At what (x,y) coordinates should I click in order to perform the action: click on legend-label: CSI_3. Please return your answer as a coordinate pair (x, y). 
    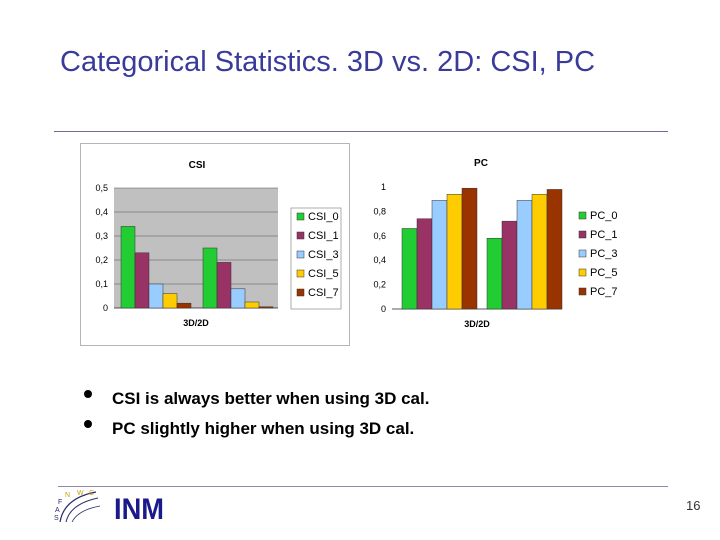
    Looking at the image, I should click on (323, 255).